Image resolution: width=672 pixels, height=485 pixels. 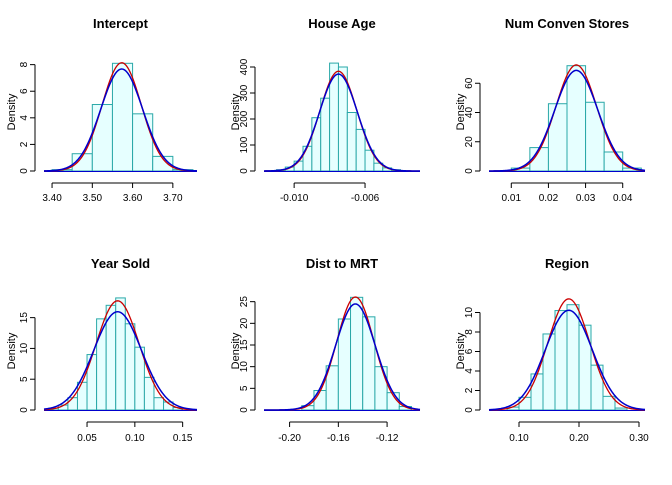 I want to click on x-tick-label: 0.03, so click(x=586, y=198).